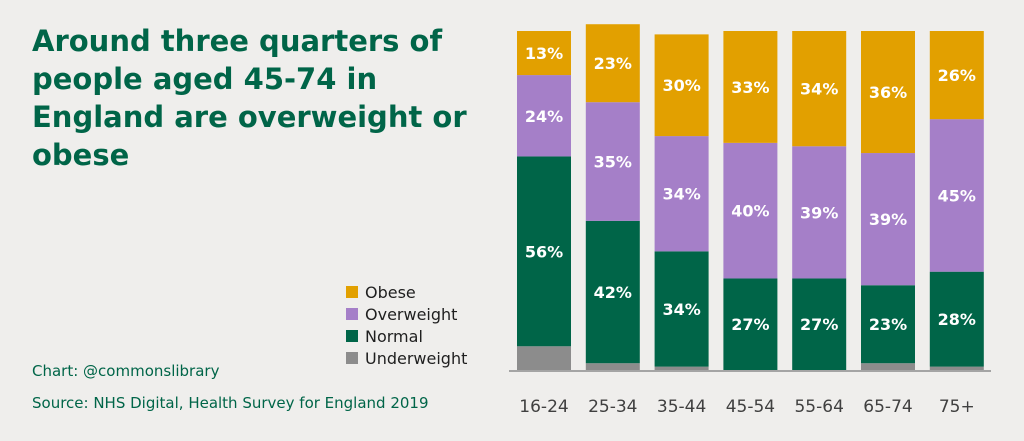  What do you see at coordinates (411, 314) in the screenshot?
I see `legend-label-overweight: Overweight` at bounding box center [411, 314].